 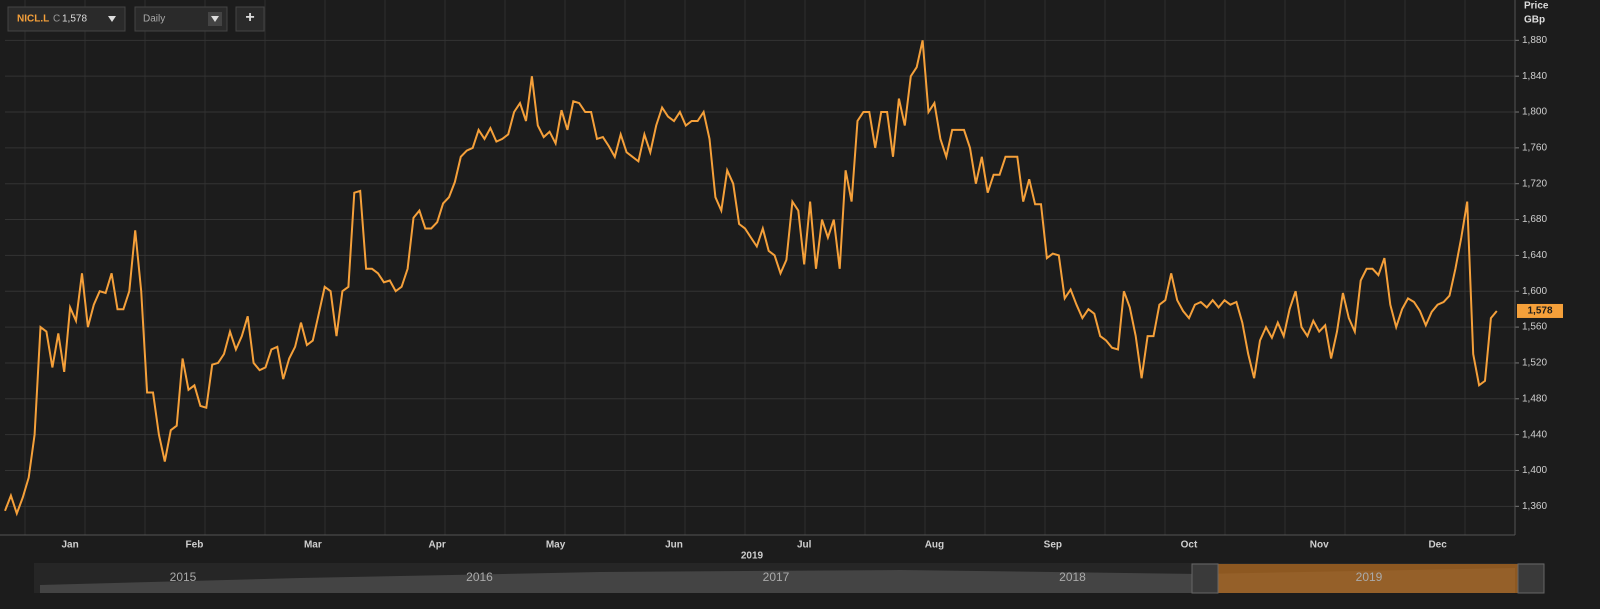 What do you see at coordinates (752, 556) in the screenshot?
I see `x-axis-year: 2019` at bounding box center [752, 556].